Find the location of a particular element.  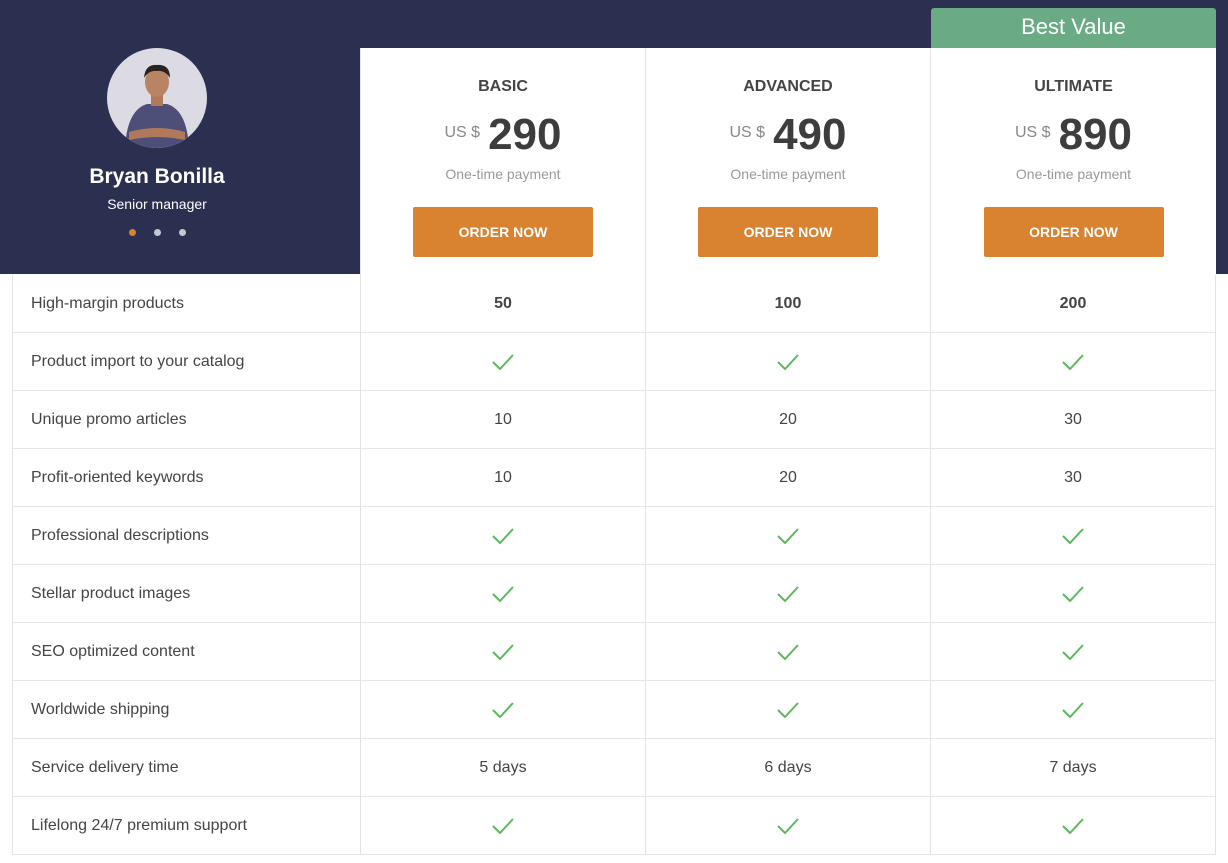

profile-role: Senior manager is located at coordinates (157, 204).